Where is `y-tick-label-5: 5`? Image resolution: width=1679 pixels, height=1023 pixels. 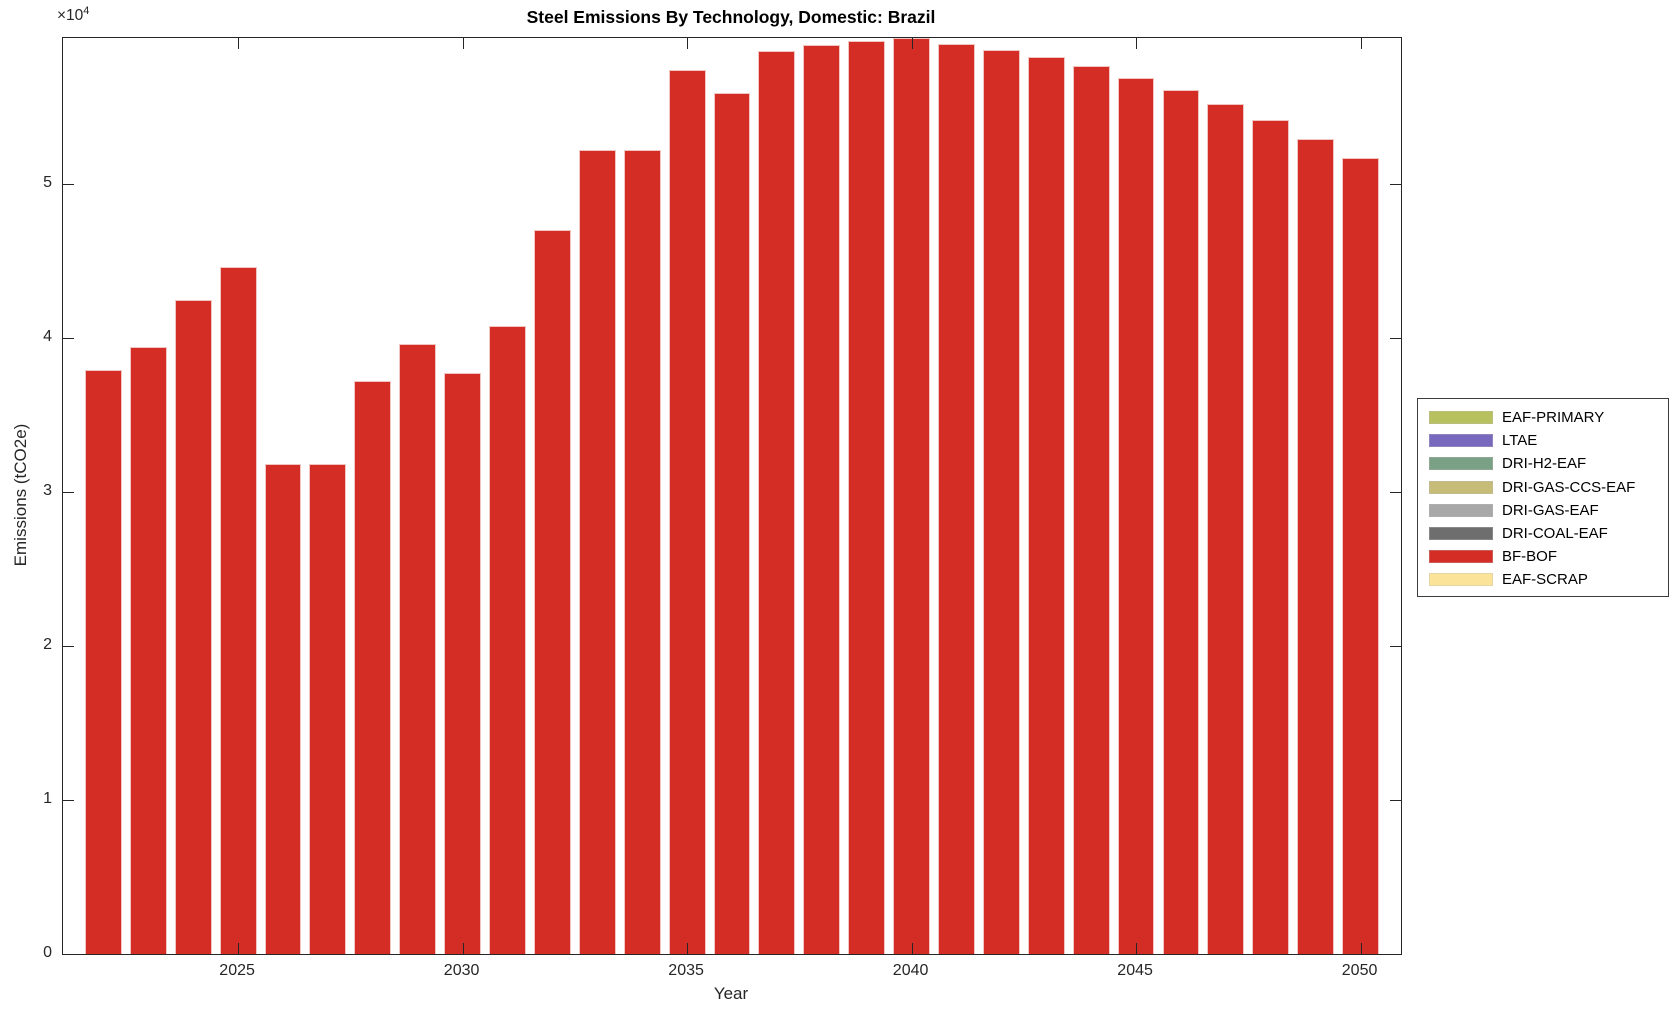 y-tick-label-5: 5 is located at coordinates (47, 183).